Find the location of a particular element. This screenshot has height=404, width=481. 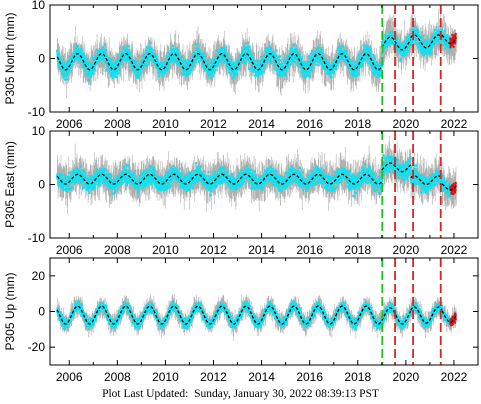

y-tick-label: -20 is located at coordinates (37, 347).